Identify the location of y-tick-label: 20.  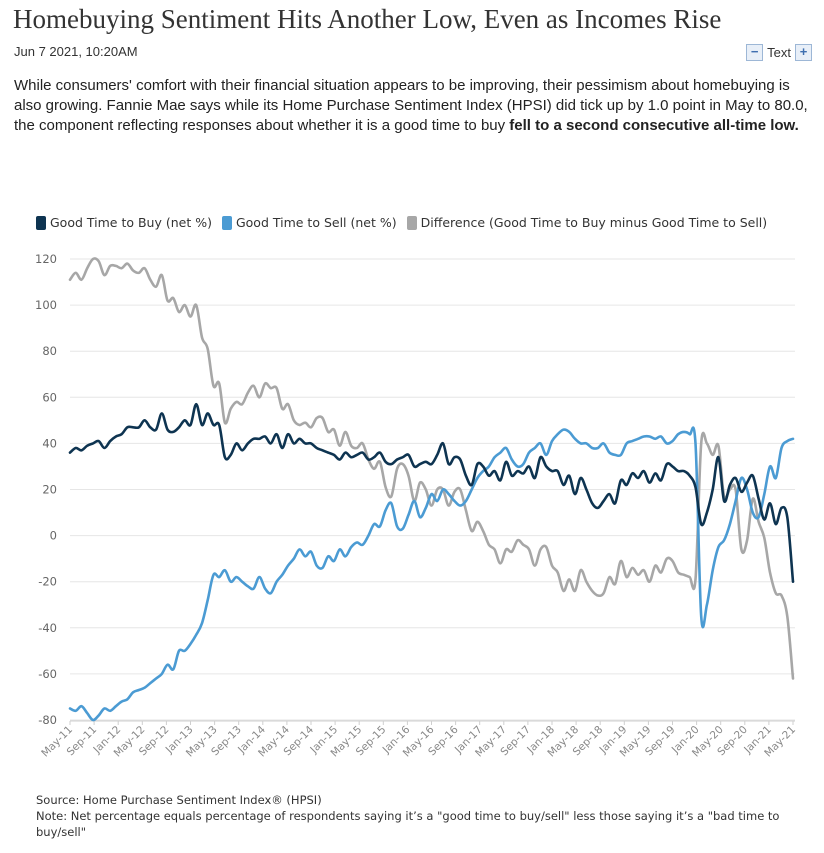
(49, 490).